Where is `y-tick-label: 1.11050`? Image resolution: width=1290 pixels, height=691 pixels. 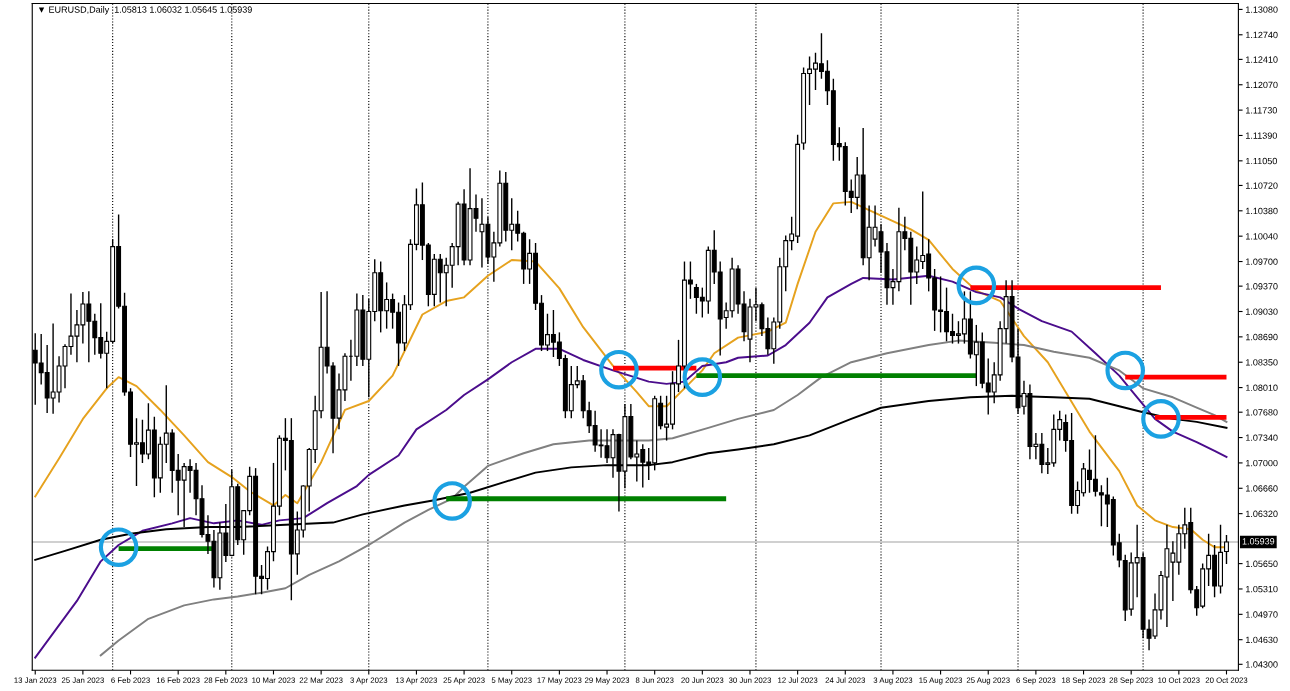 y-tick-label: 1.11050 is located at coordinates (1261, 161).